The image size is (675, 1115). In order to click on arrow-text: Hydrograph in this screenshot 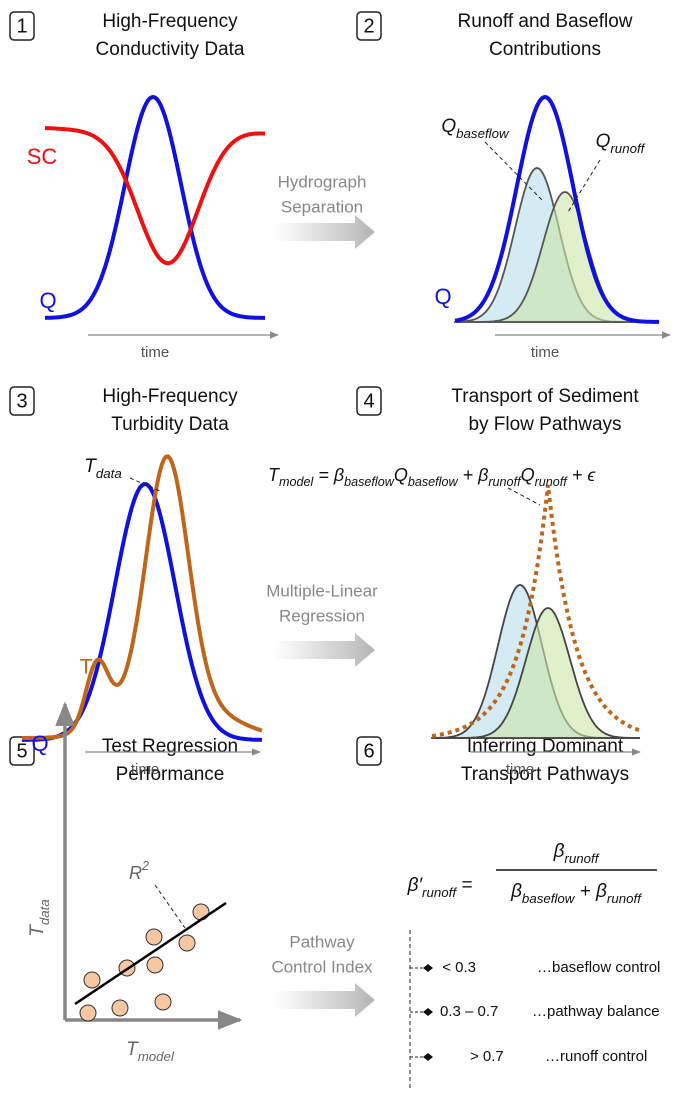, I will do `click(322, 181)`.